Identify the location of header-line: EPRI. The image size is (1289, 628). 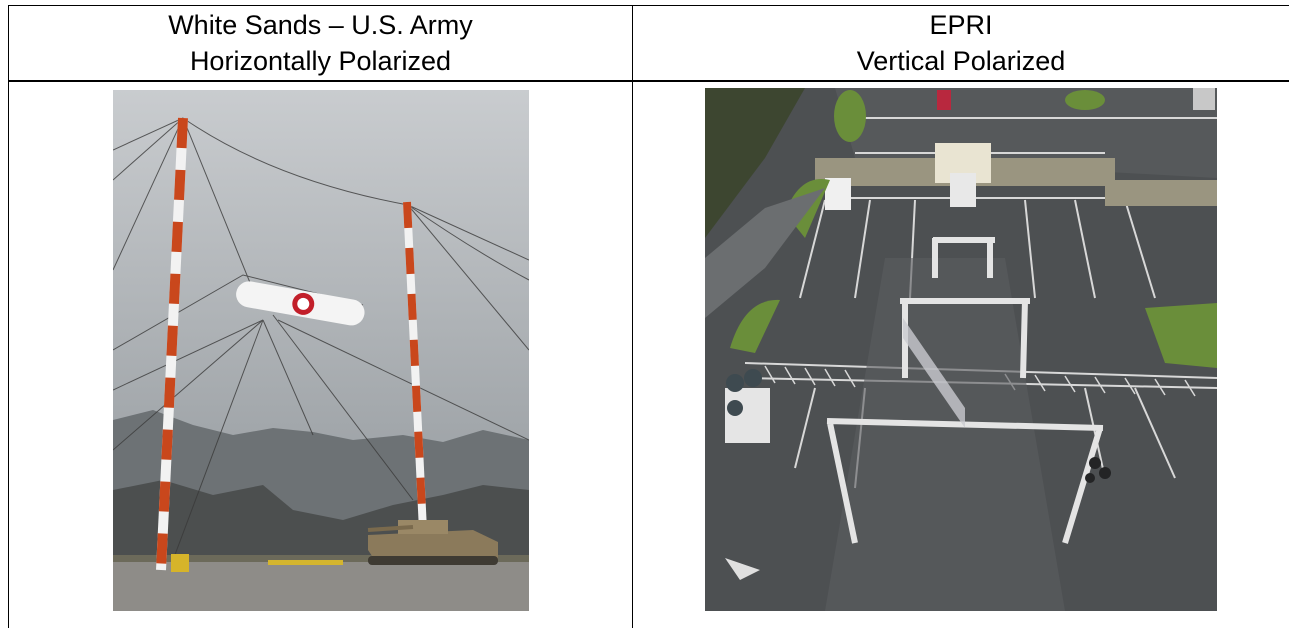
(961, 25).